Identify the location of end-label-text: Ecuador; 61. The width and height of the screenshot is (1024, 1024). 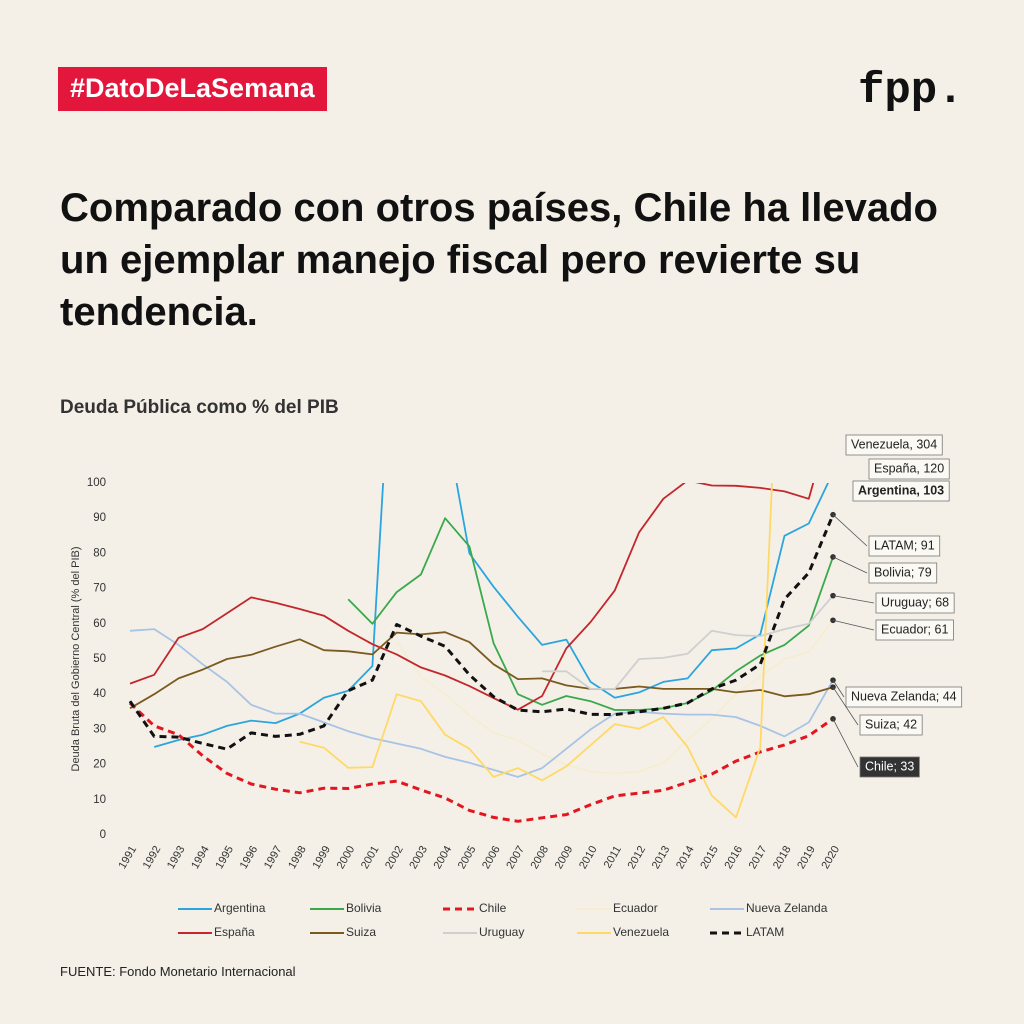
(914, 629).